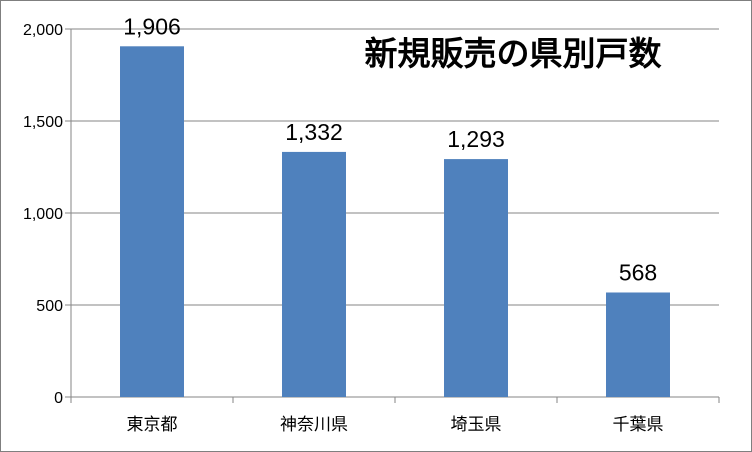 Image resolution: width=752 pixels, height=452 pixels. I want to click on x-tick-label: 神奈川県, so click(314, 425).